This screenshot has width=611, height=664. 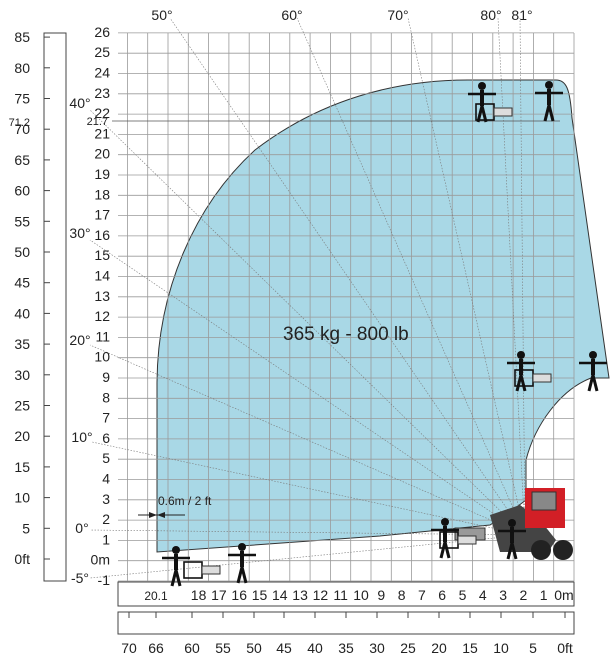 What do you see at coordinates (161, 15) in the screenshot?
I see `angle-label-top: 50°` at bounding box center [161, 15].